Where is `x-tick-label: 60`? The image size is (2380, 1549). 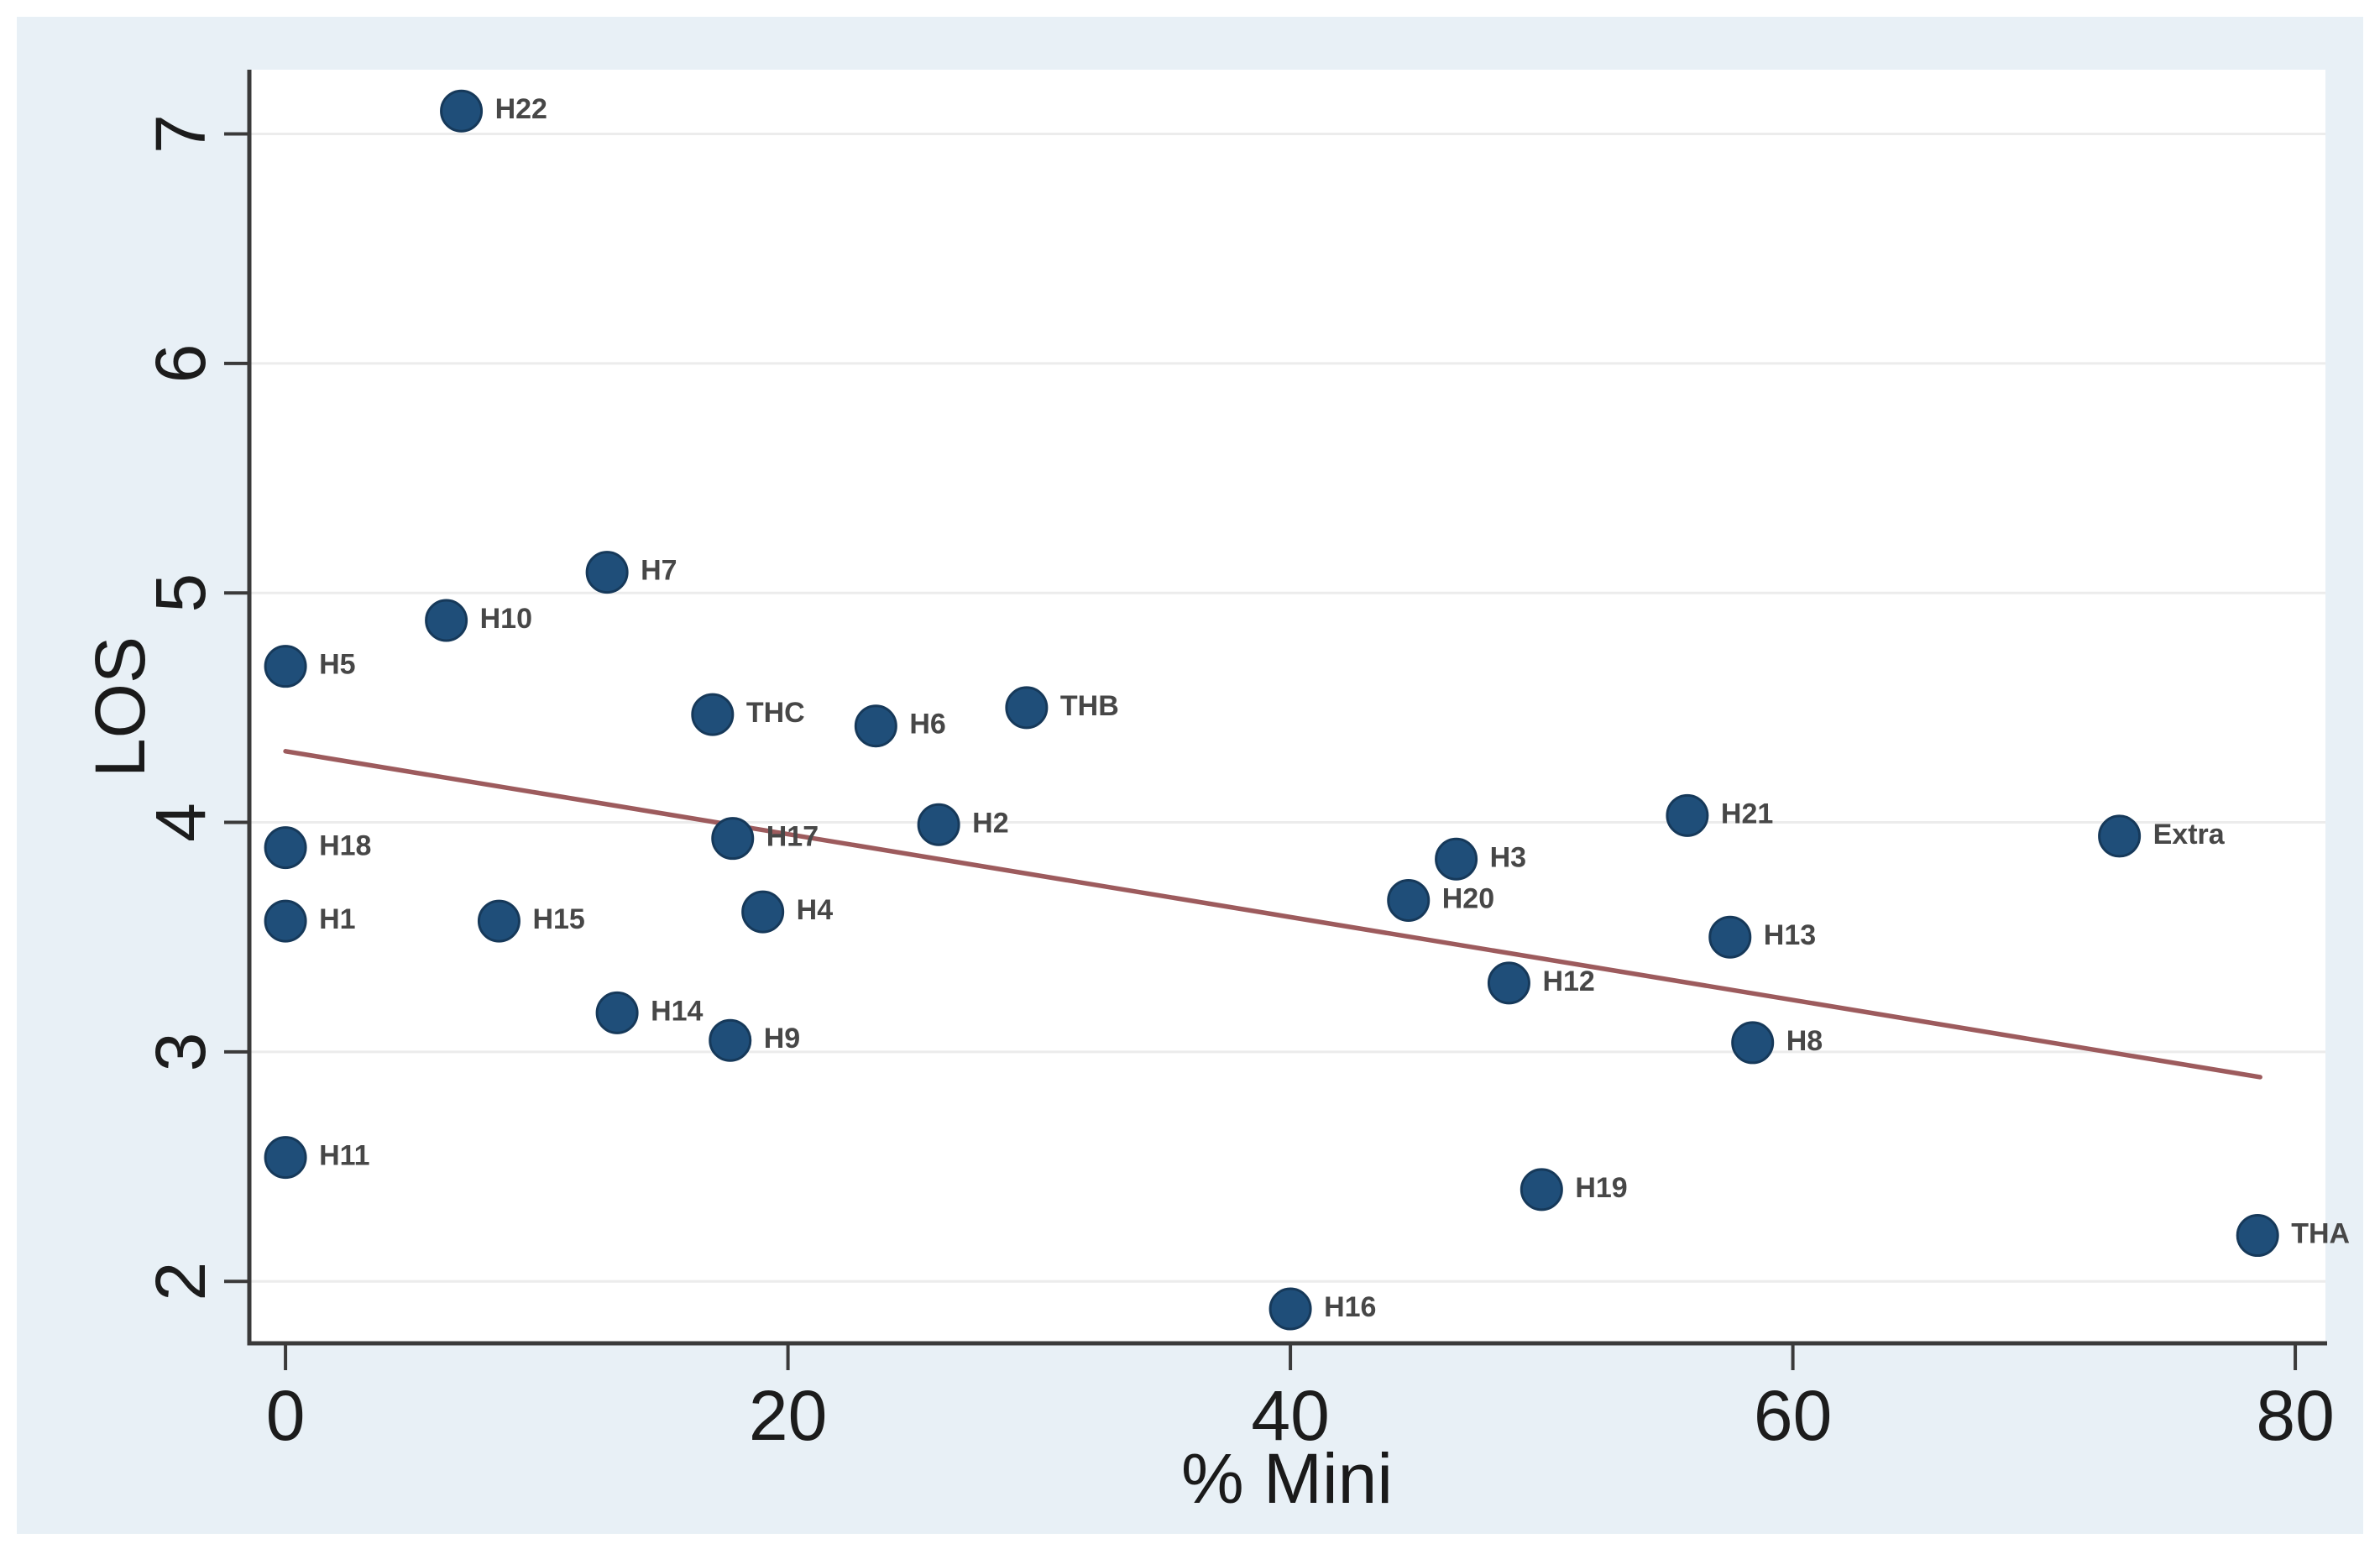 x-tick-label: 60 is located at coordinates (1793, 1416).